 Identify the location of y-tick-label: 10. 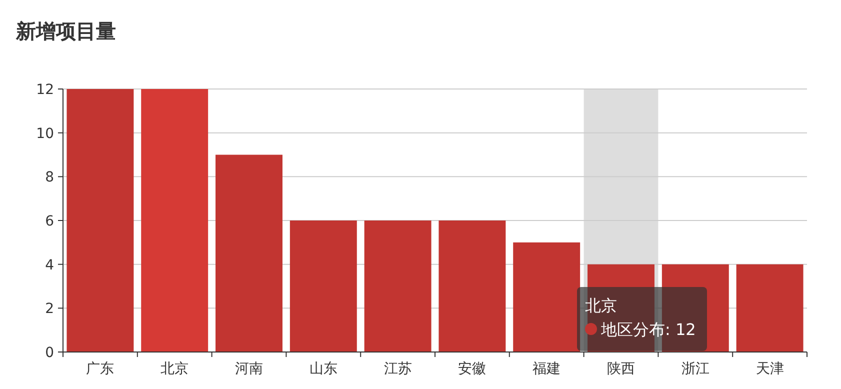
(45, 134).